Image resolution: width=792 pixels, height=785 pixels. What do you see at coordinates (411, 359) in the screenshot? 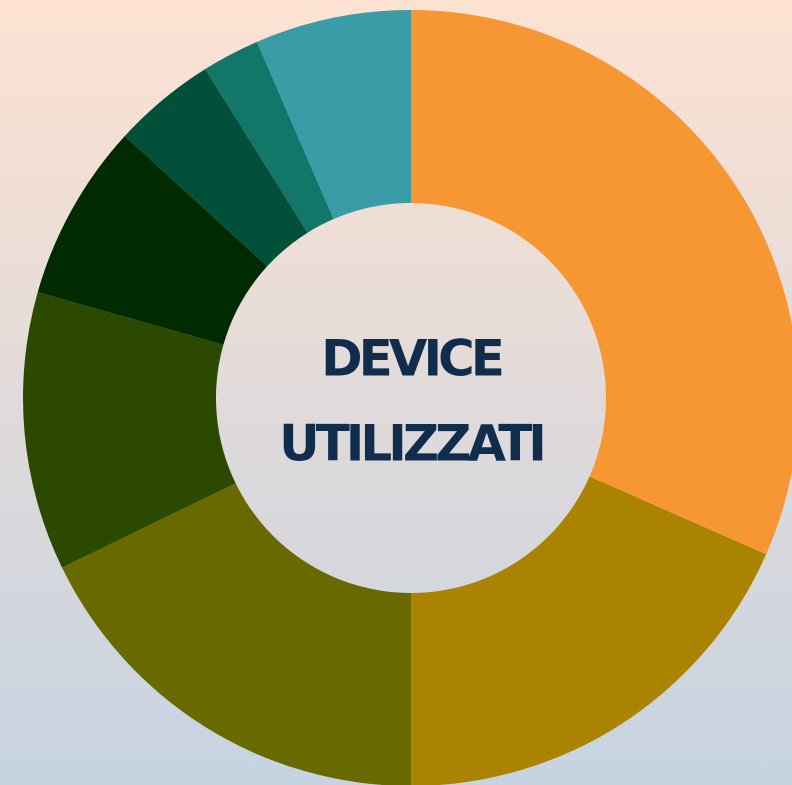
I see `center-label: DEVICE` at bounding box center [411, 359].